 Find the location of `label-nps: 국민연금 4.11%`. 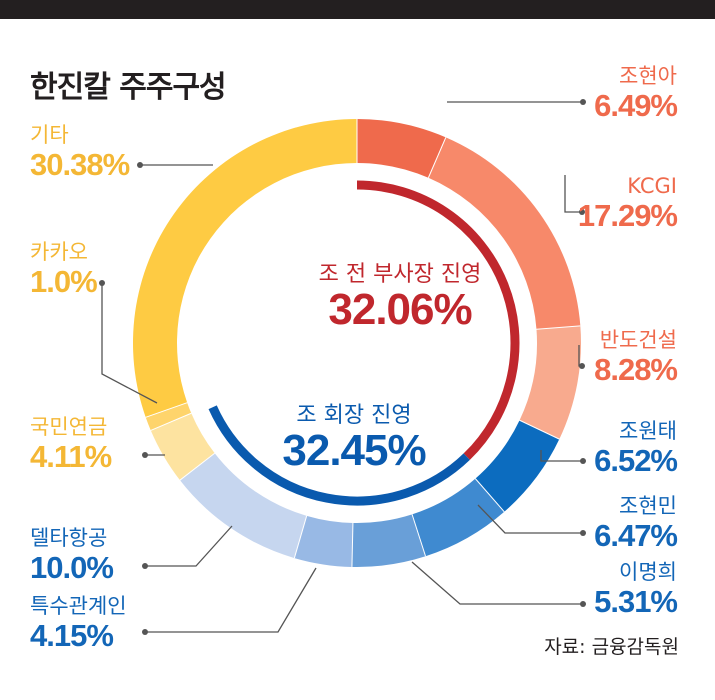

label-nps: 국민연금 4.11% is located at coordinates (71, 444).